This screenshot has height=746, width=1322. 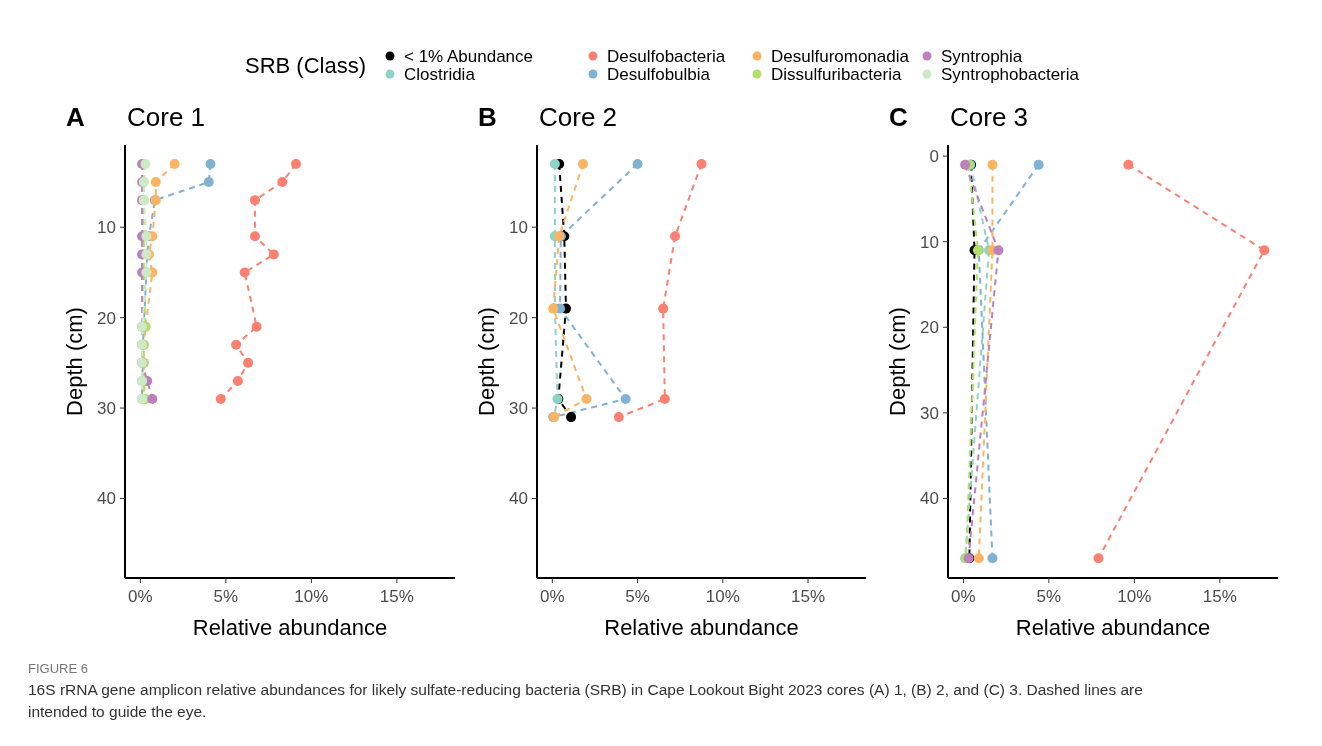 I want to click on legend-label: Clostridia, so click(x=440, y=74).